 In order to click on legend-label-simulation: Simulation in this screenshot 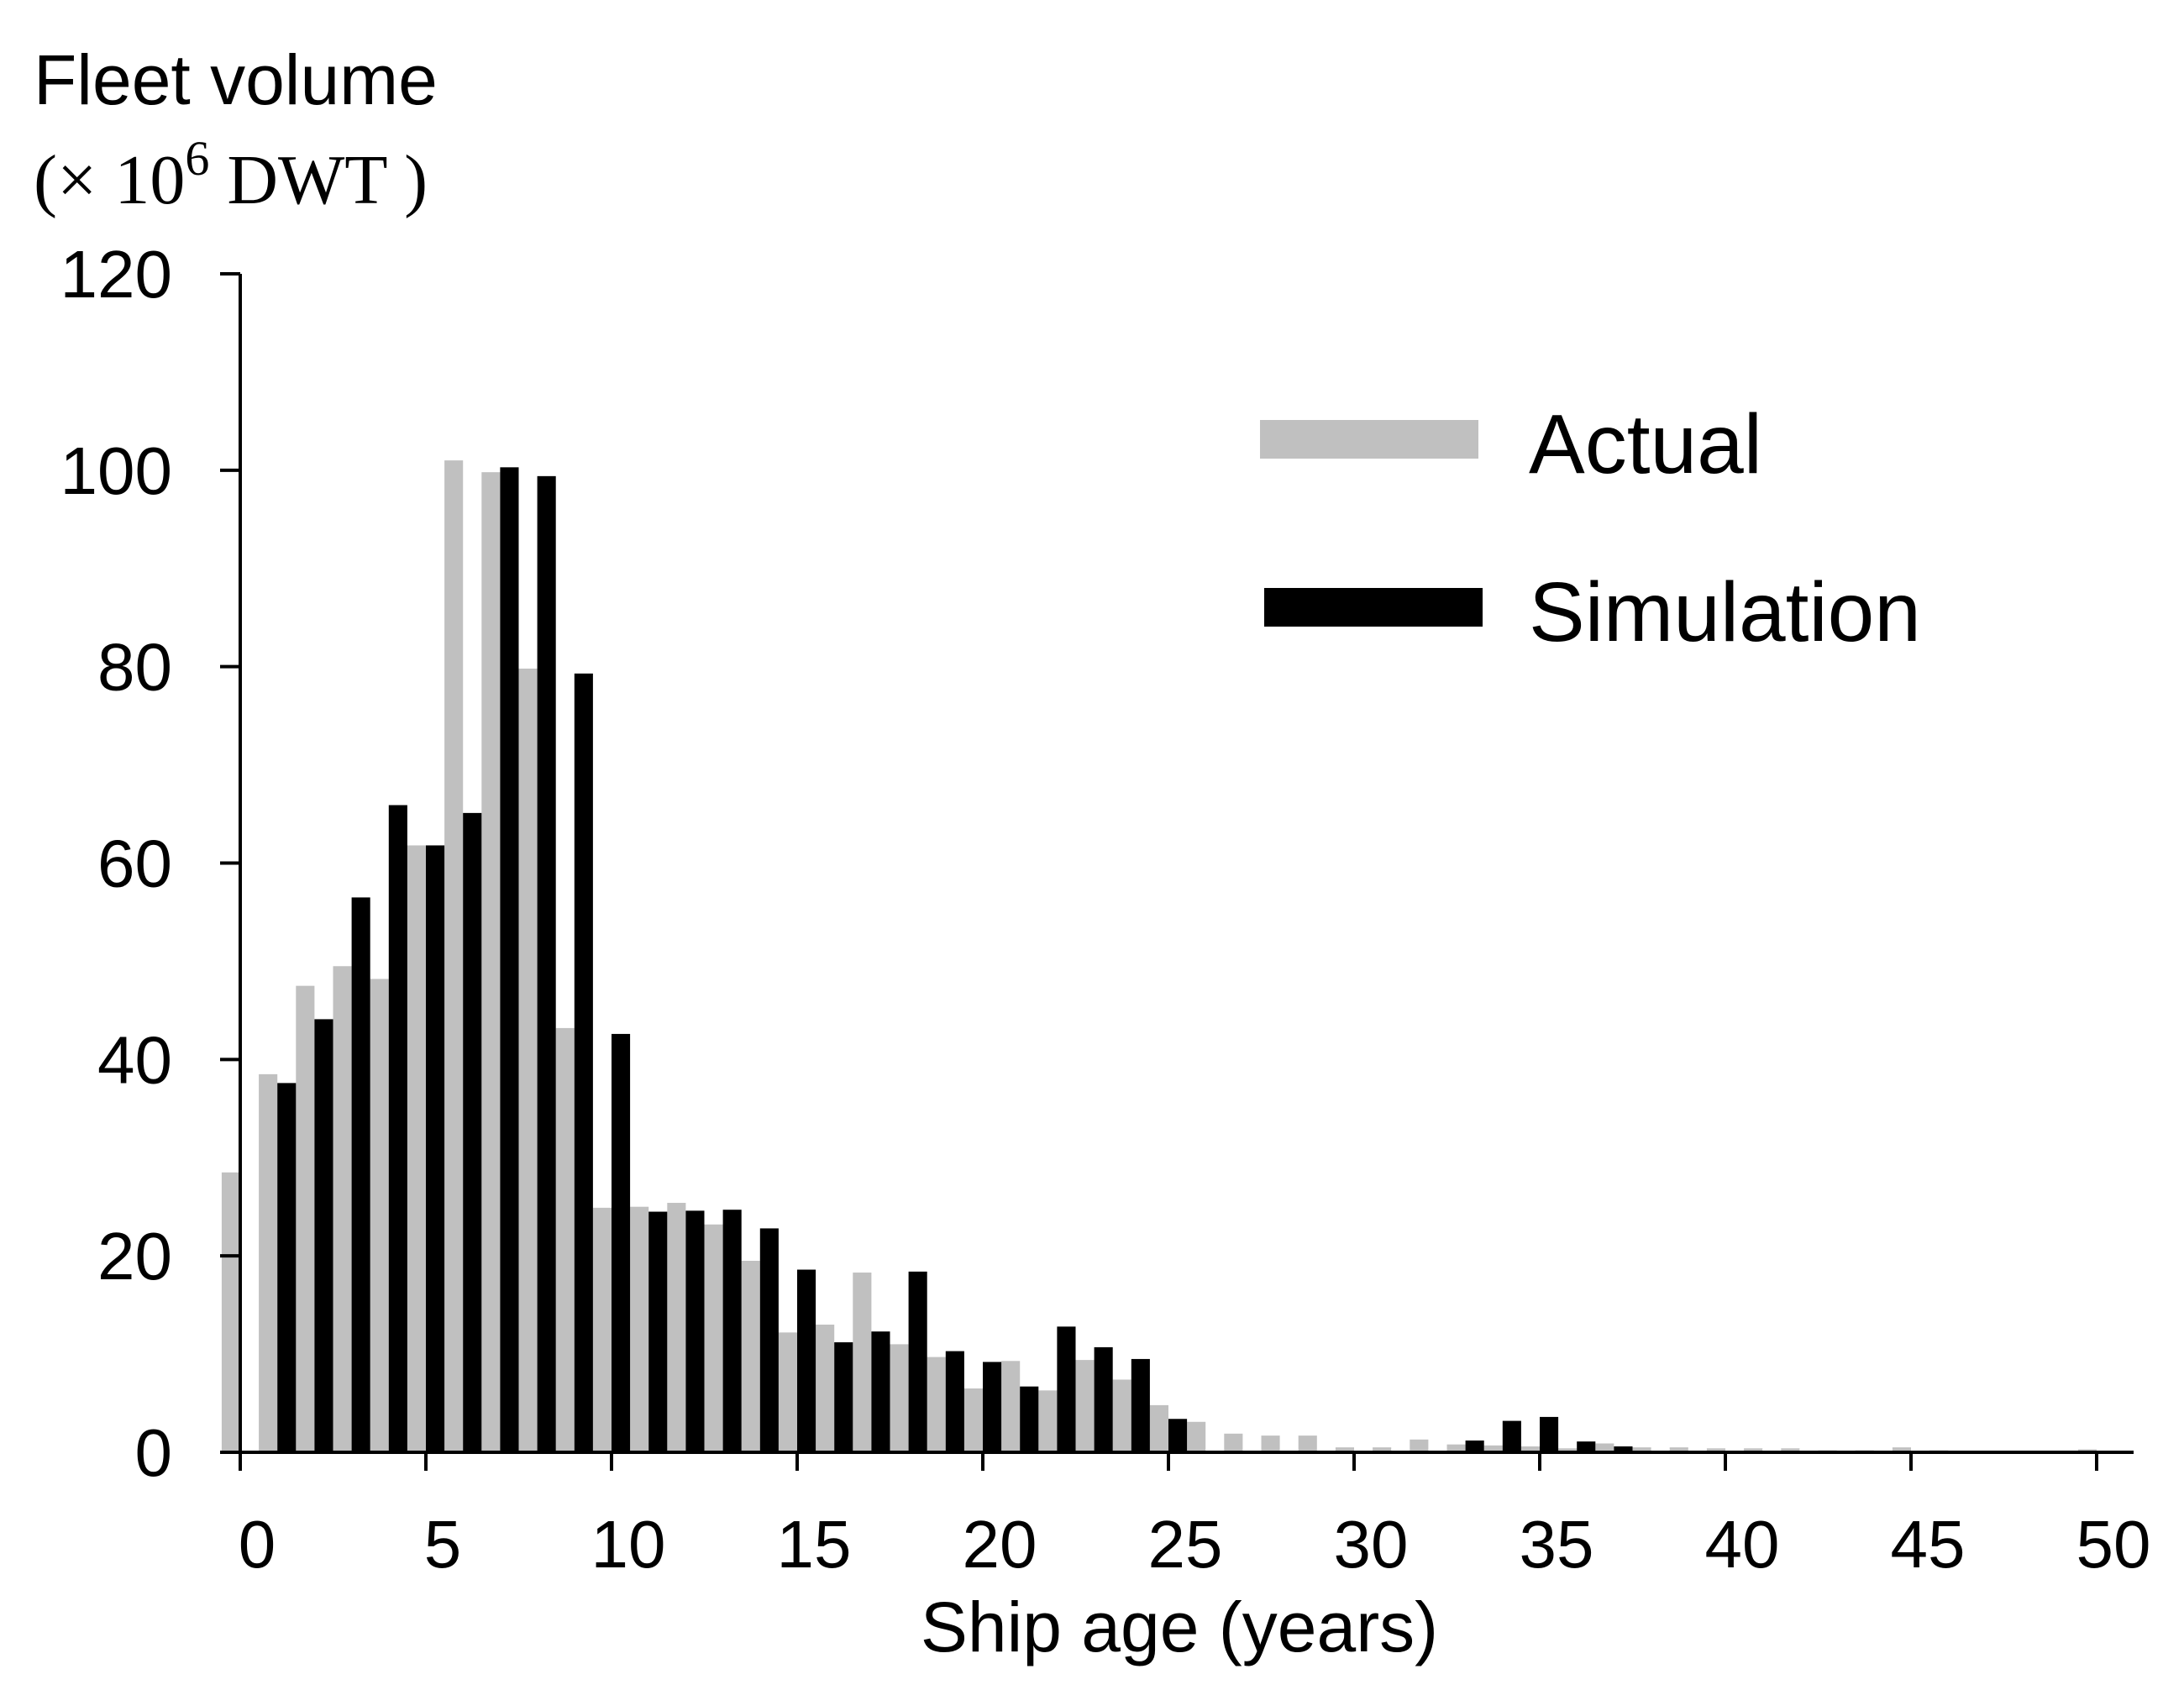, I will do `click(1725, 612)`.